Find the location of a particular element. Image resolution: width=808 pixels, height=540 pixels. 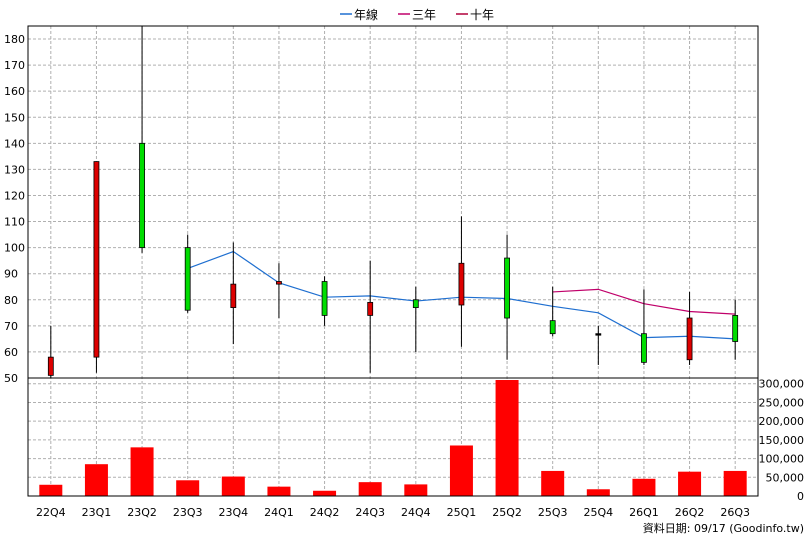

price-tick-label: 70 is located at coordinates (11, 326).